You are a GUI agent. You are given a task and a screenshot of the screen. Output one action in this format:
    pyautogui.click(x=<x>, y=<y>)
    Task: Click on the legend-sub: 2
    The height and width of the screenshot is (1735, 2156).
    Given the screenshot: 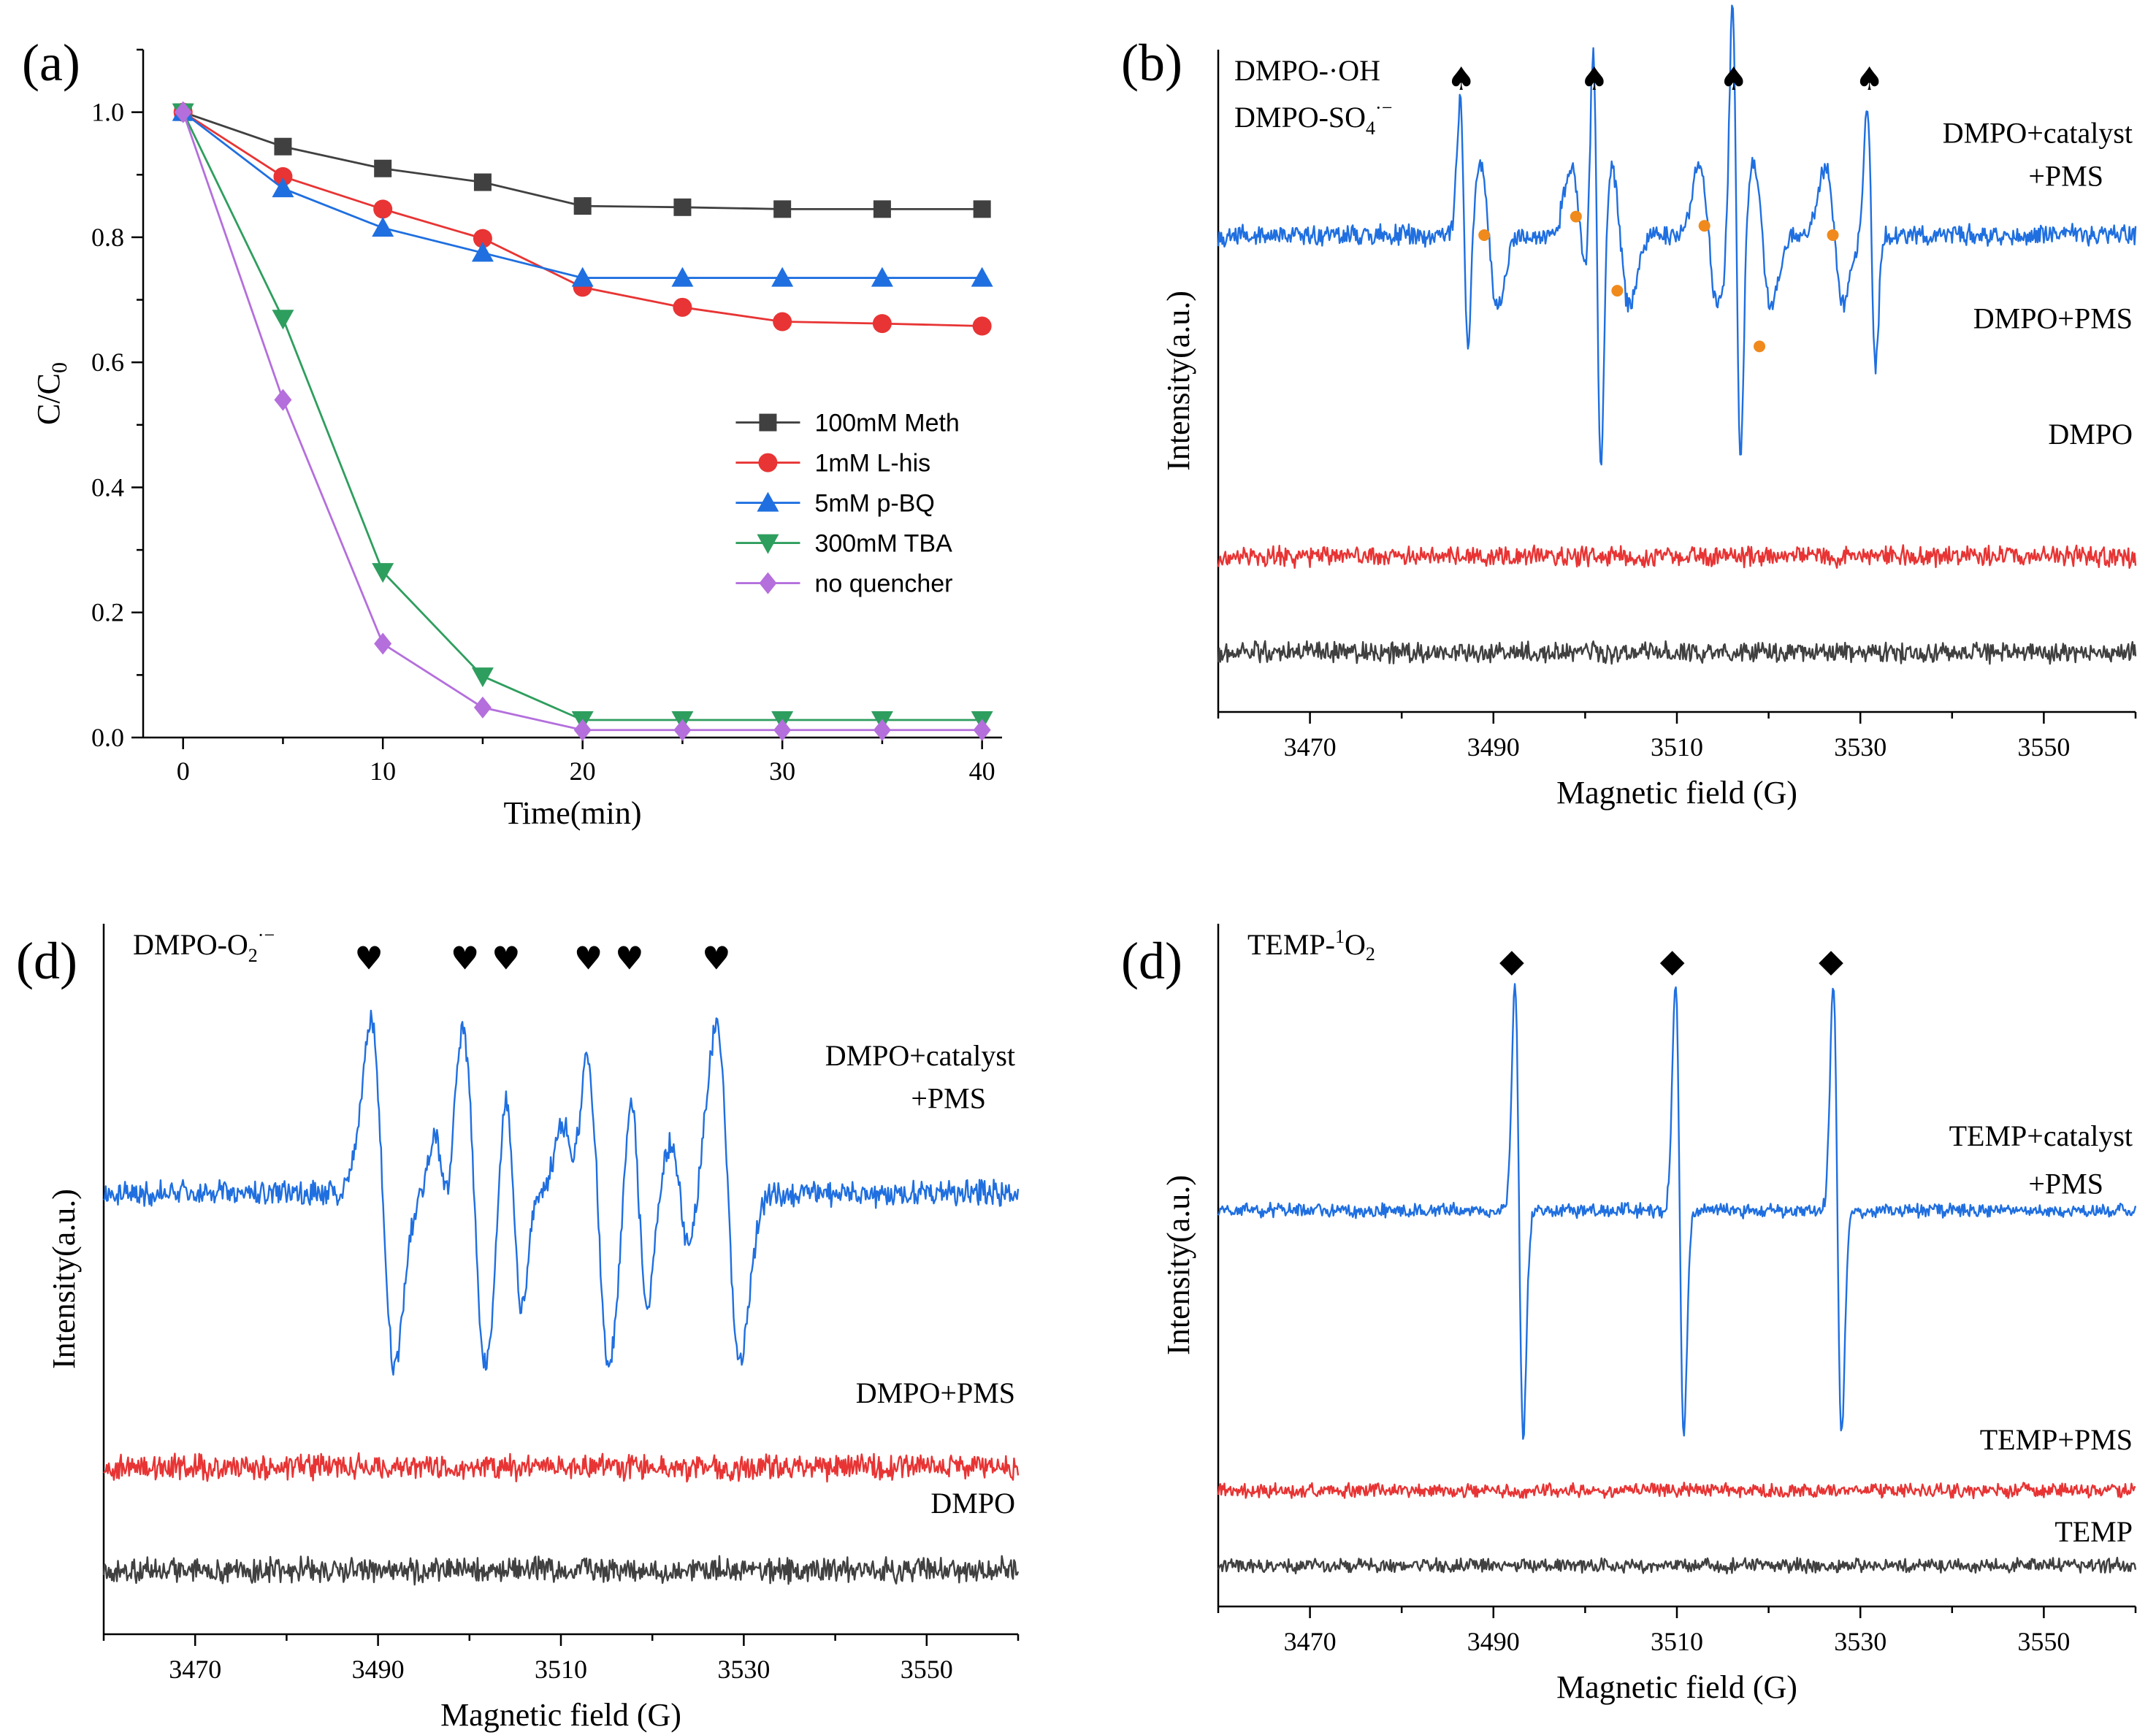 What is the action you would take?
    pyautogui.click(x=253, y=956)
    